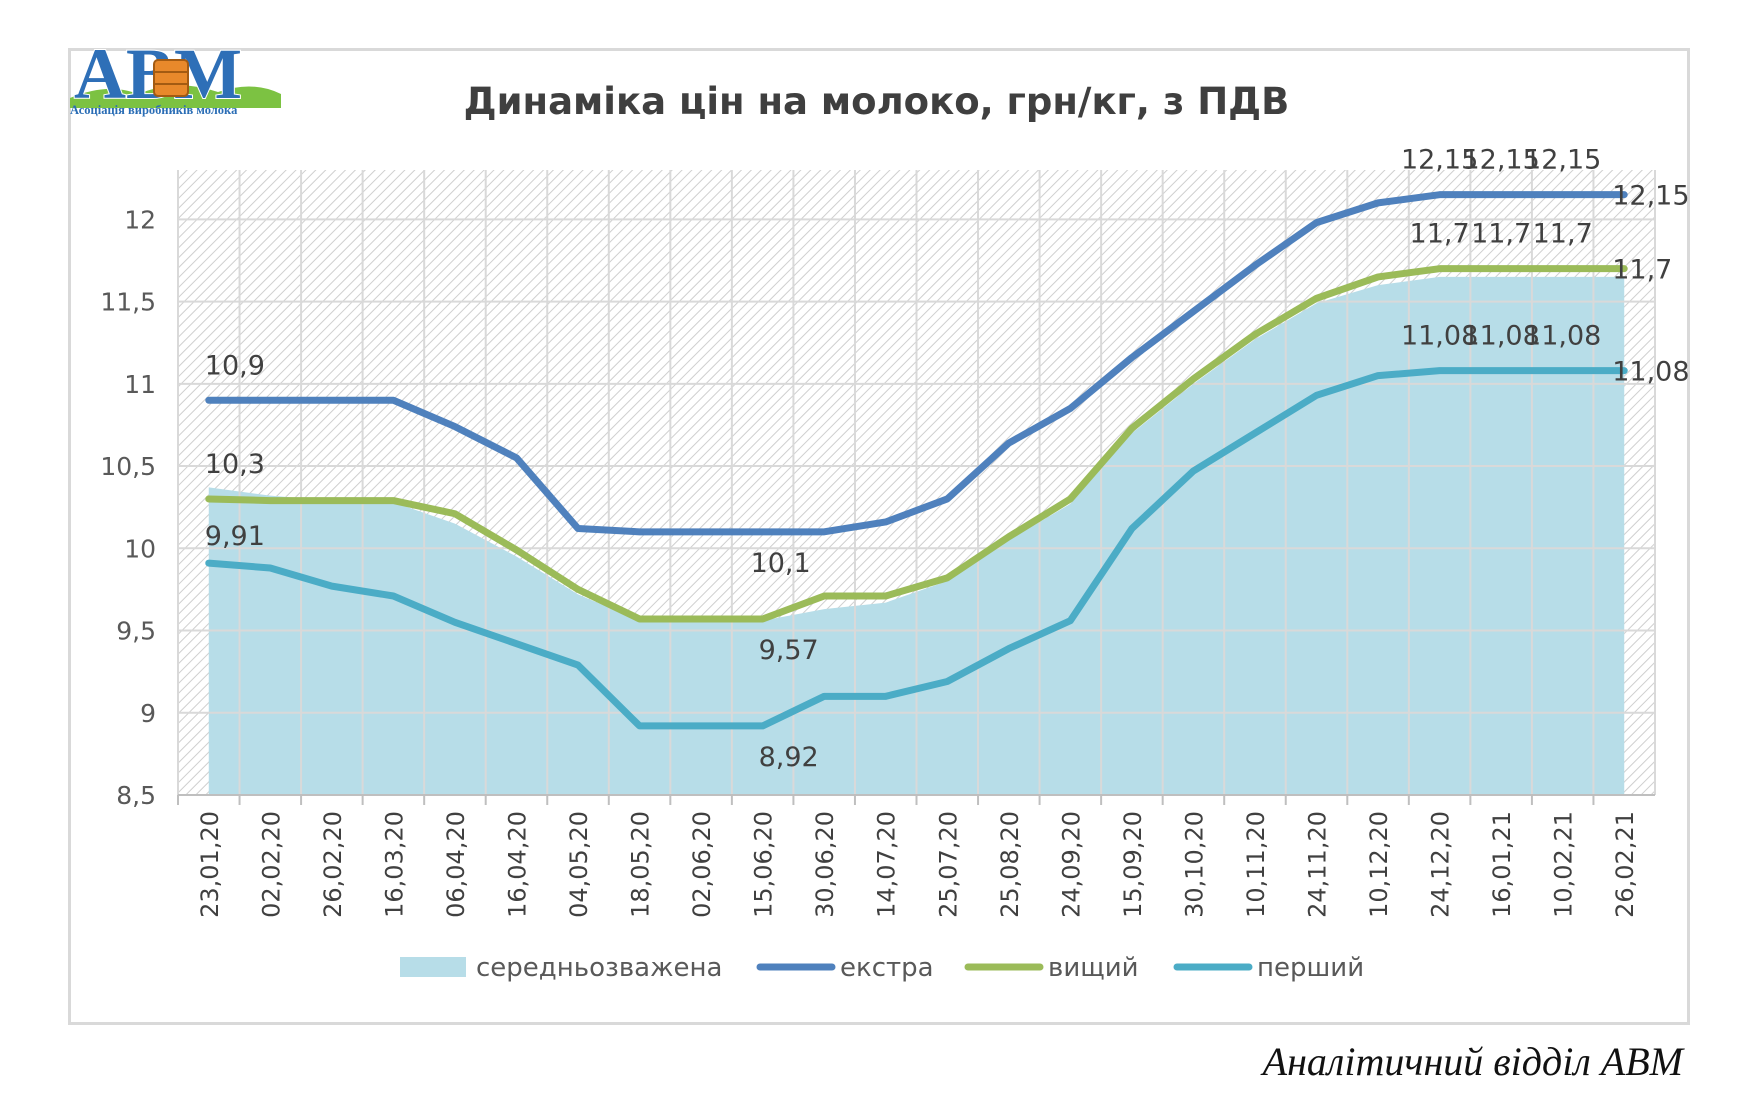  I want to click on data-label: 9,91, so click(235, 536).